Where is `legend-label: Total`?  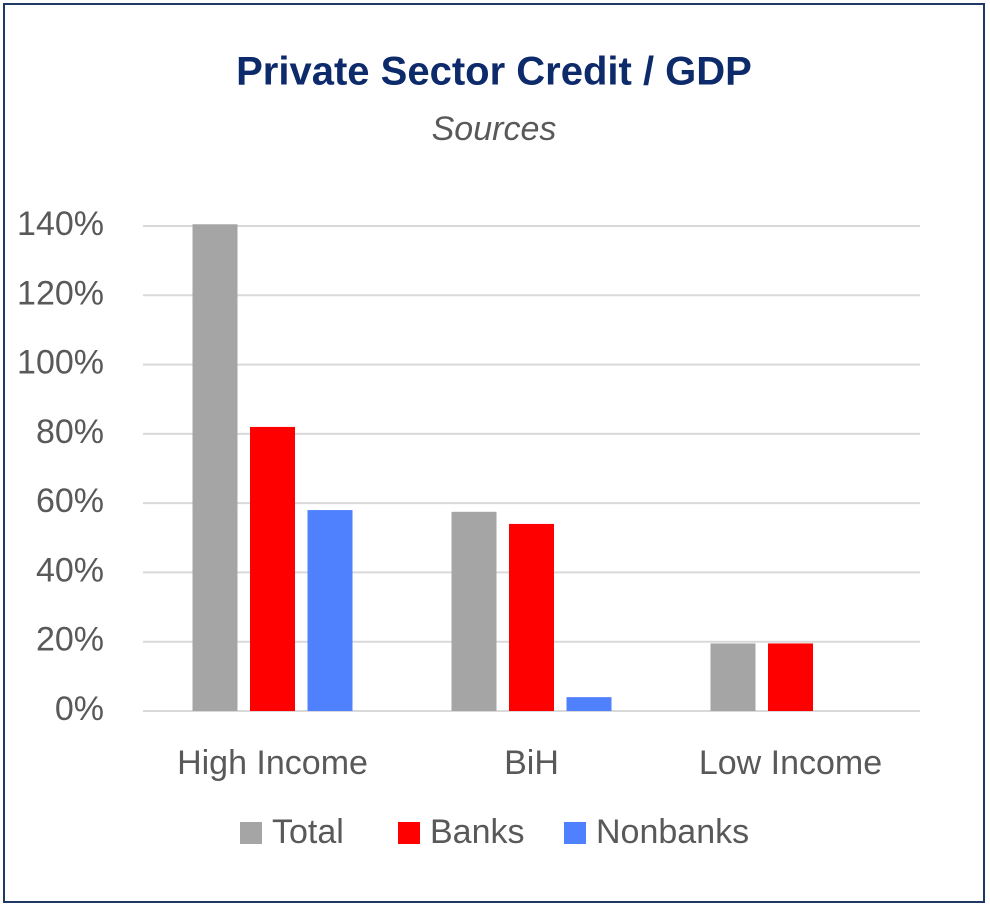 legend-label: Total is located at coordinates (308, 832).